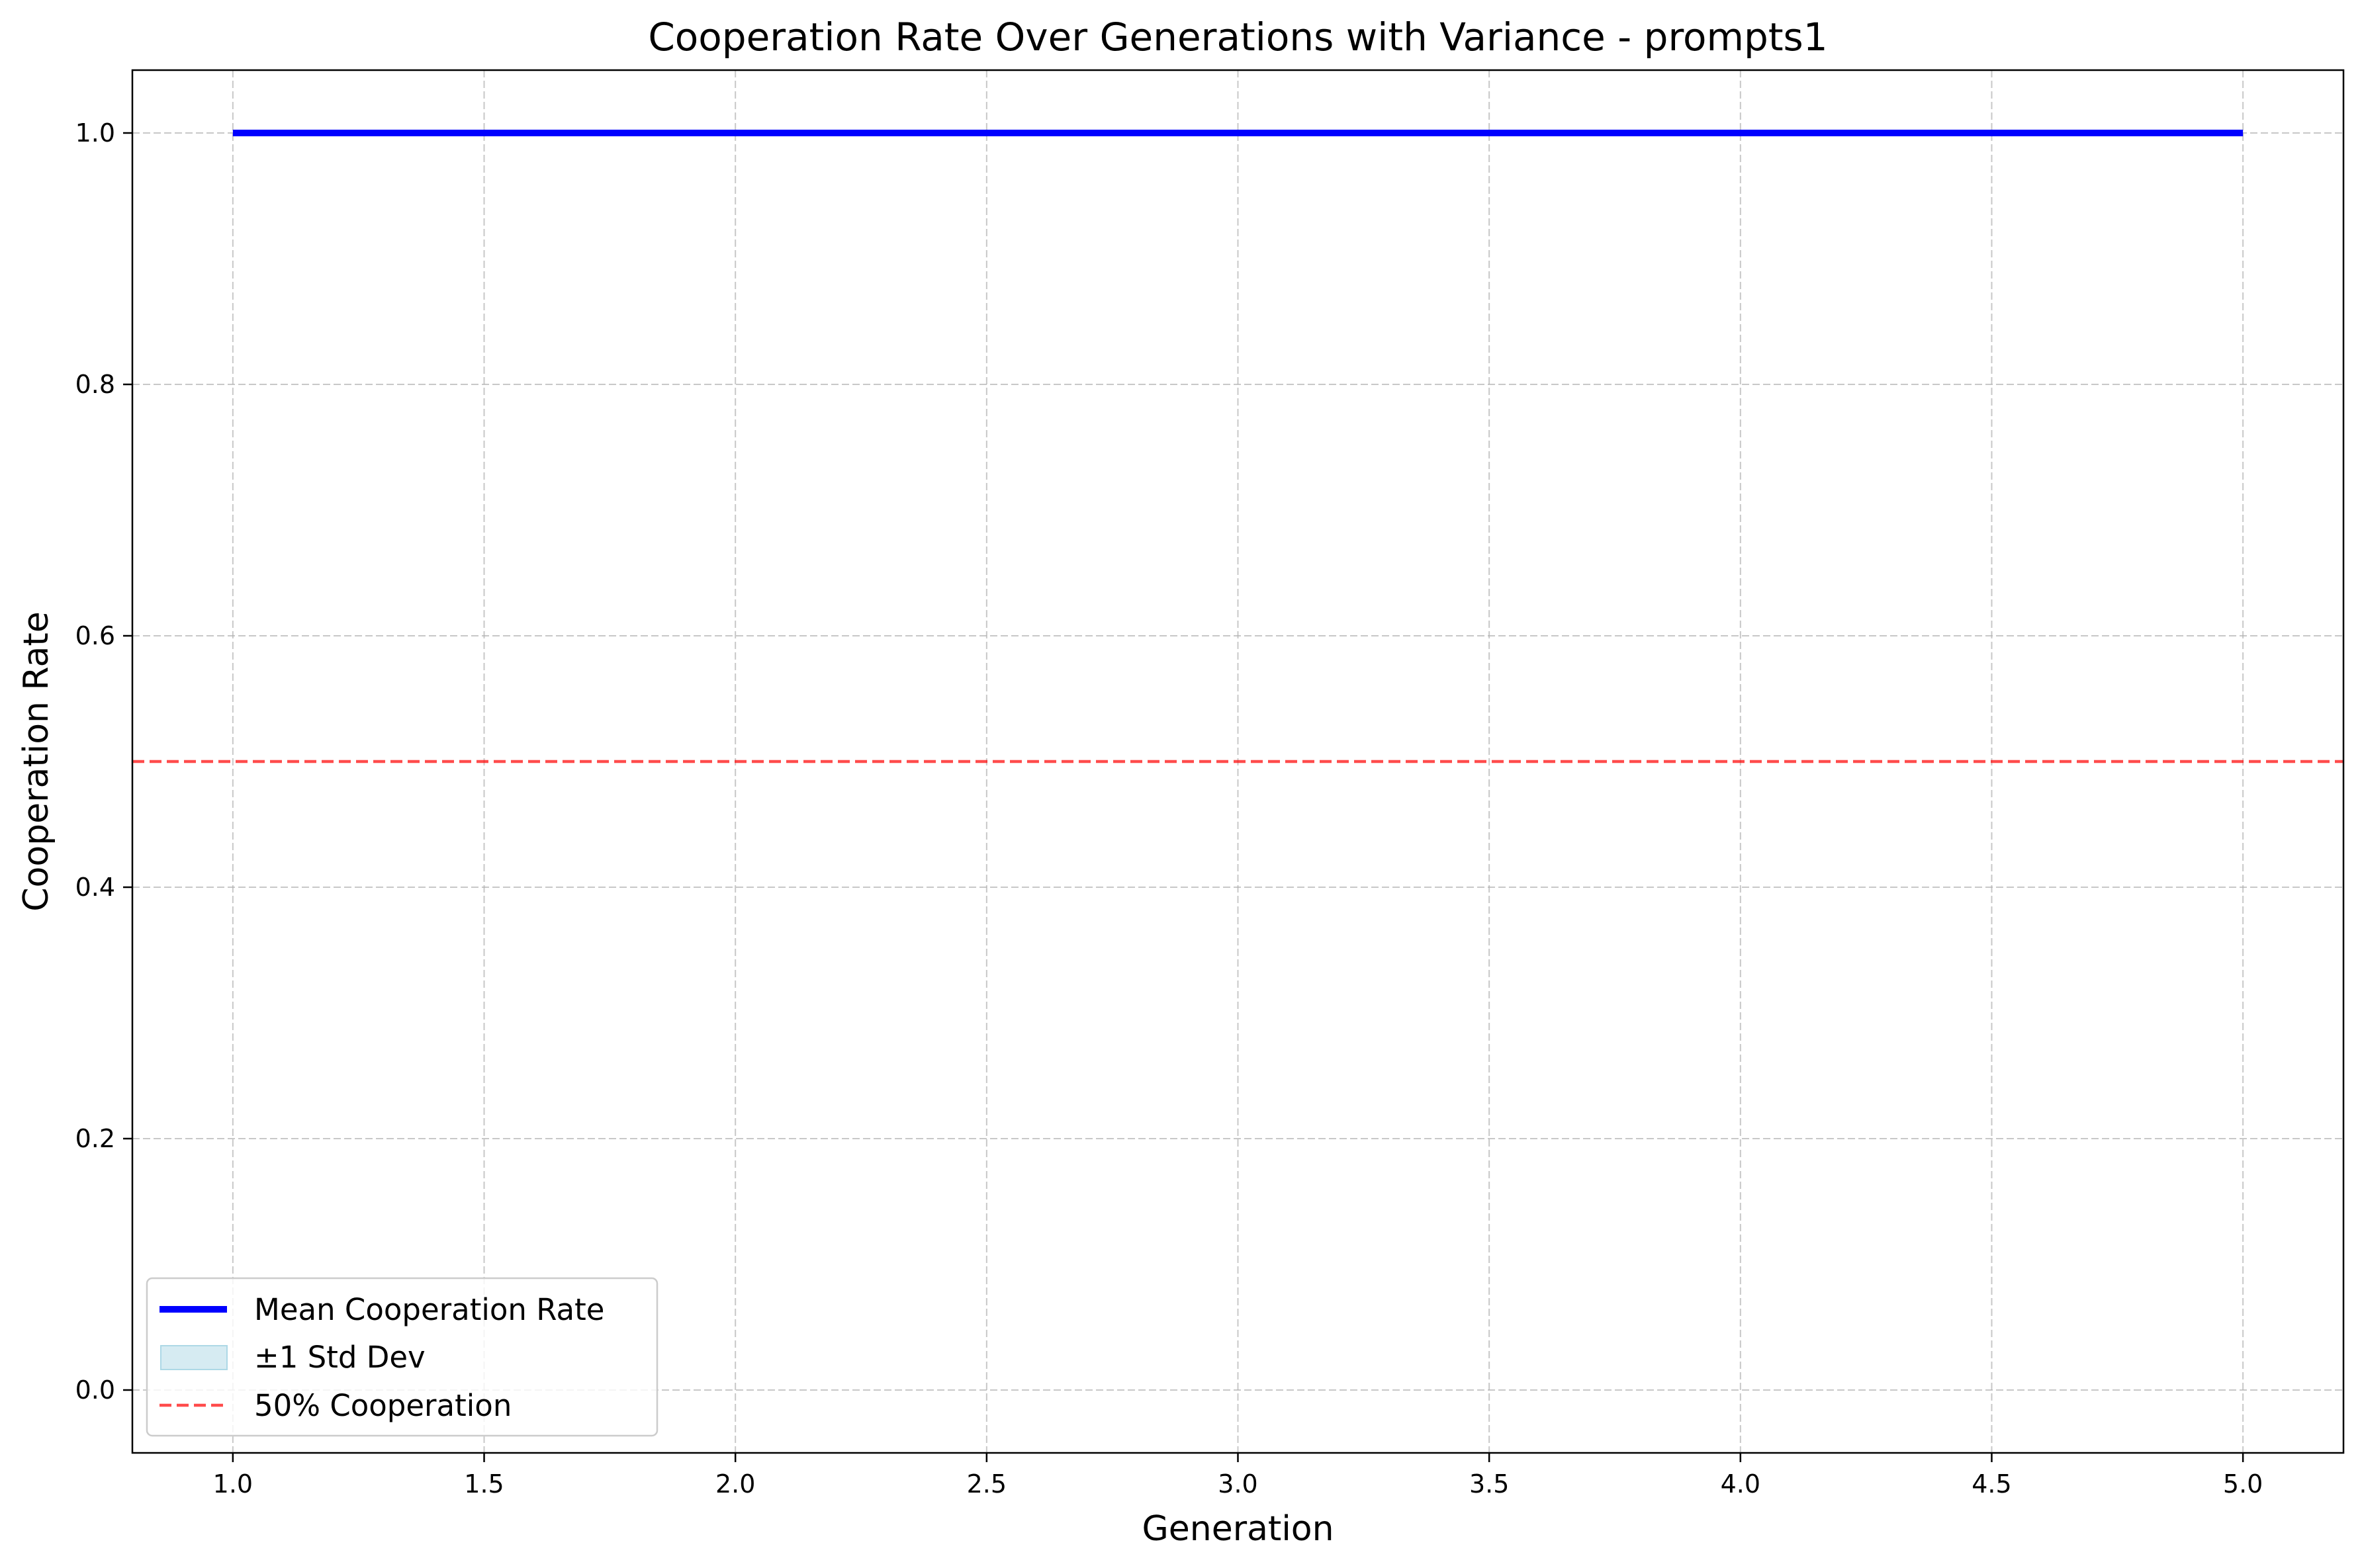 The image size is (2362, 1568). What do you see at coordinates (95, 1138) in the screenshot?
I see `y-tick-label-1: 0.2` at bounding box center [95, 1138].